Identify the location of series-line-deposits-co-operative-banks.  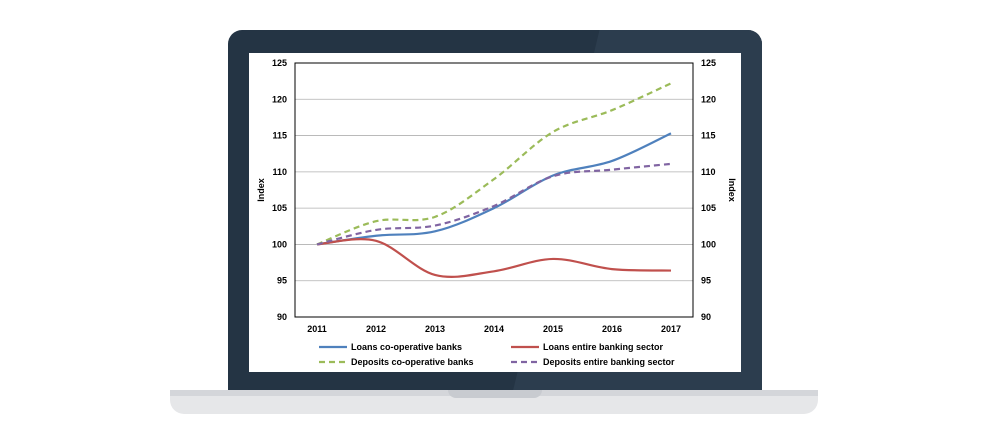
(494, 164).